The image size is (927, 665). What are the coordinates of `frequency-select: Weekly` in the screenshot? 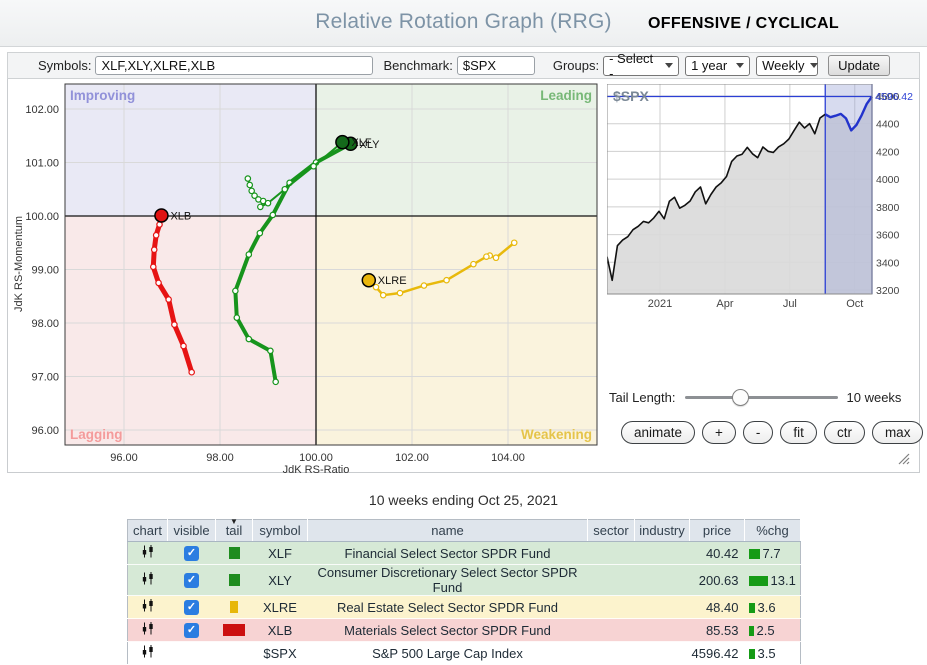 It's located at (787, 65).